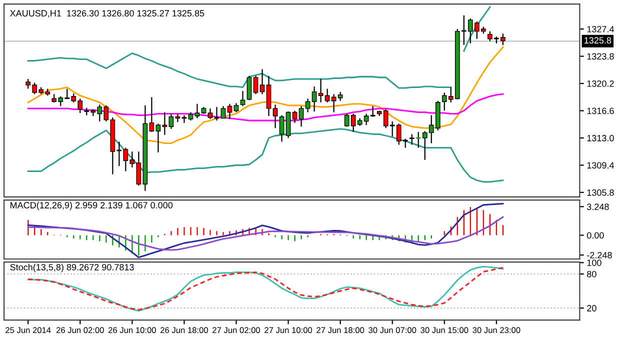  Describe the element at coordinates (265, 233) in the screenshot. I see `line-series` at that location.